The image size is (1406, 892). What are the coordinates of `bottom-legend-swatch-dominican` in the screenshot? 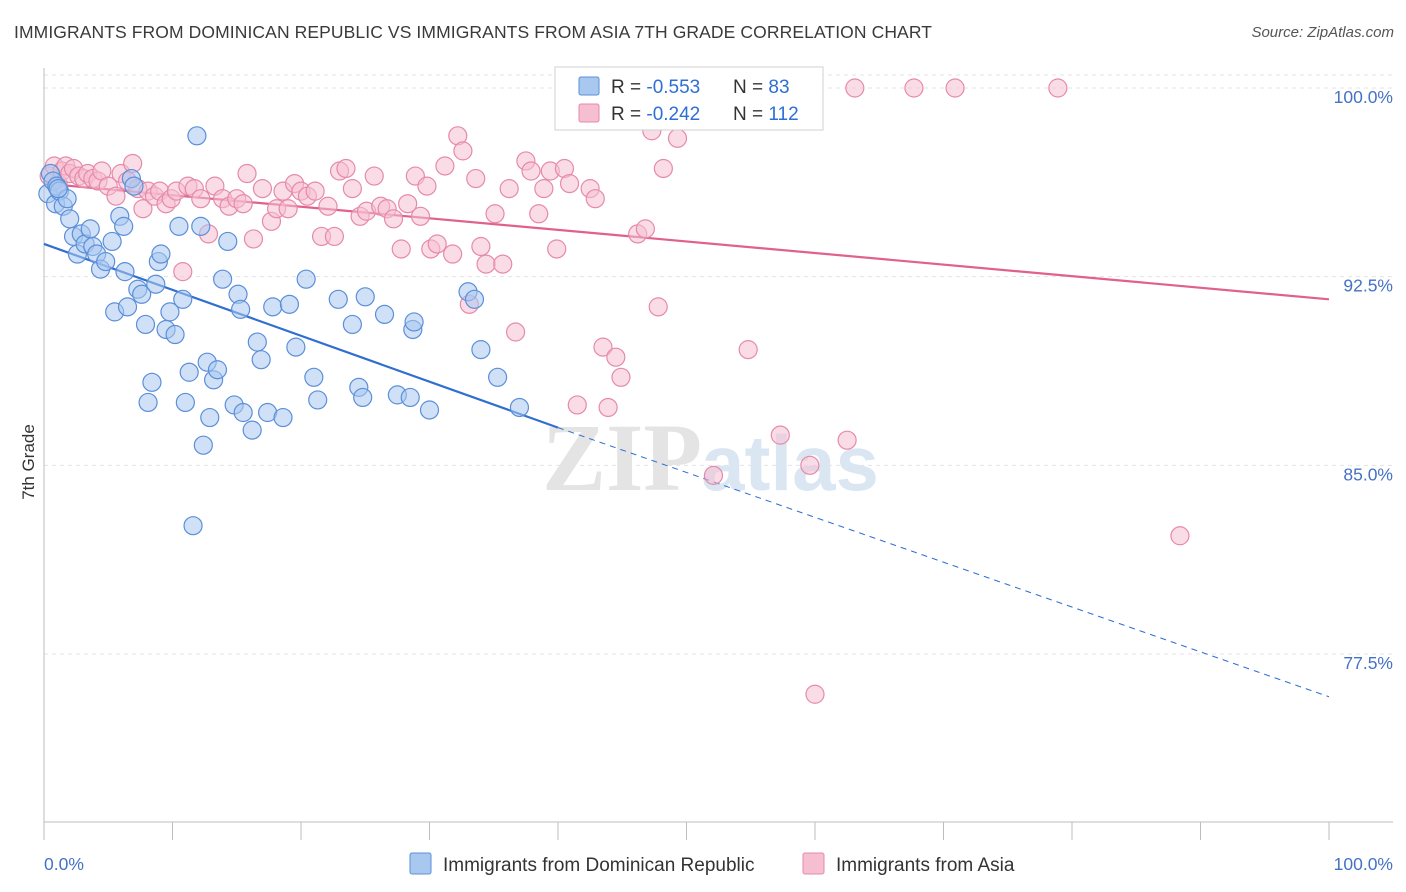 It's located at (420, 863).